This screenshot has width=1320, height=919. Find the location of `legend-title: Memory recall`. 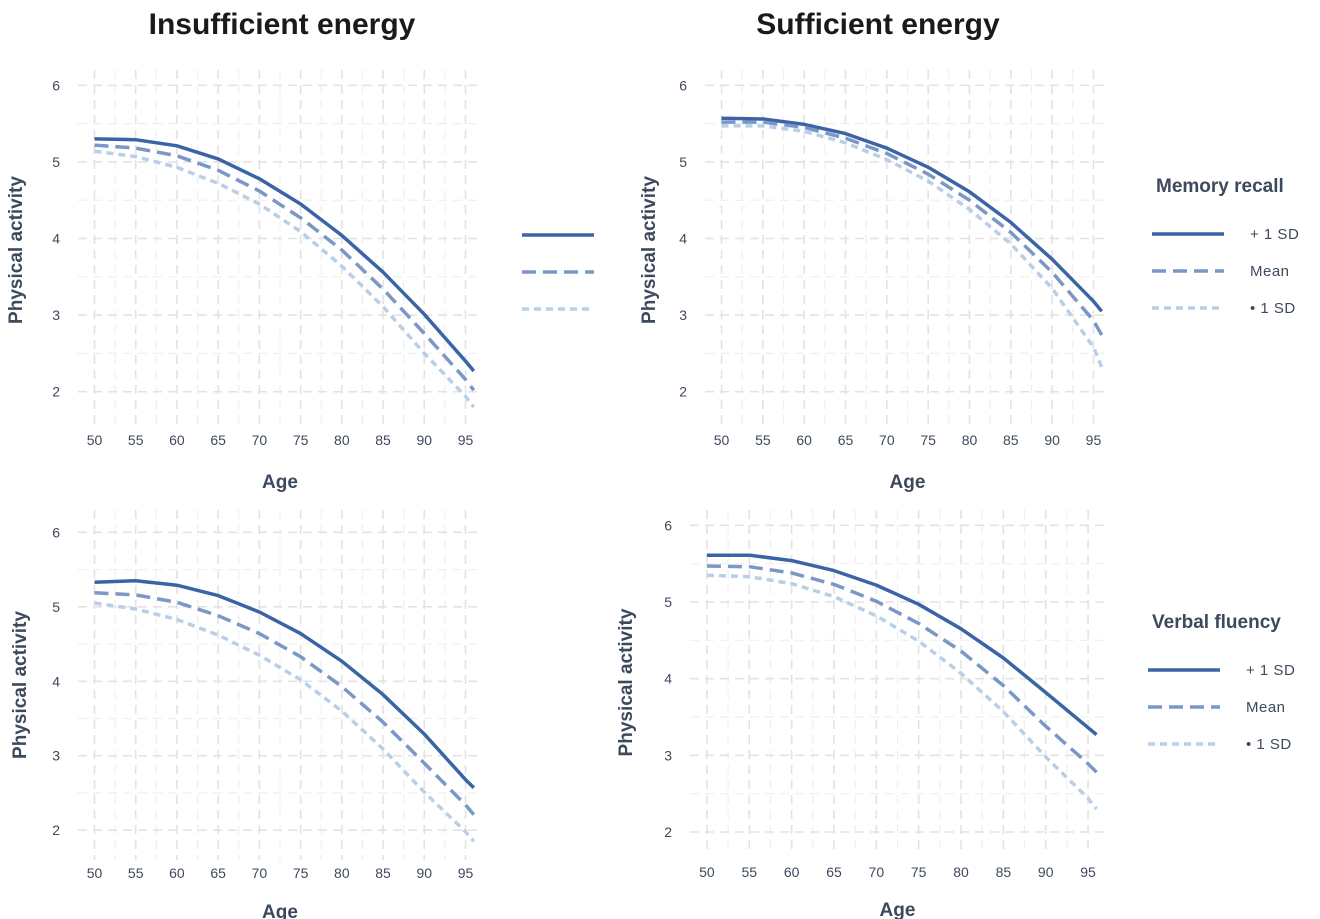

legend-title: Memory recall is located at coordinates (1220, 186).